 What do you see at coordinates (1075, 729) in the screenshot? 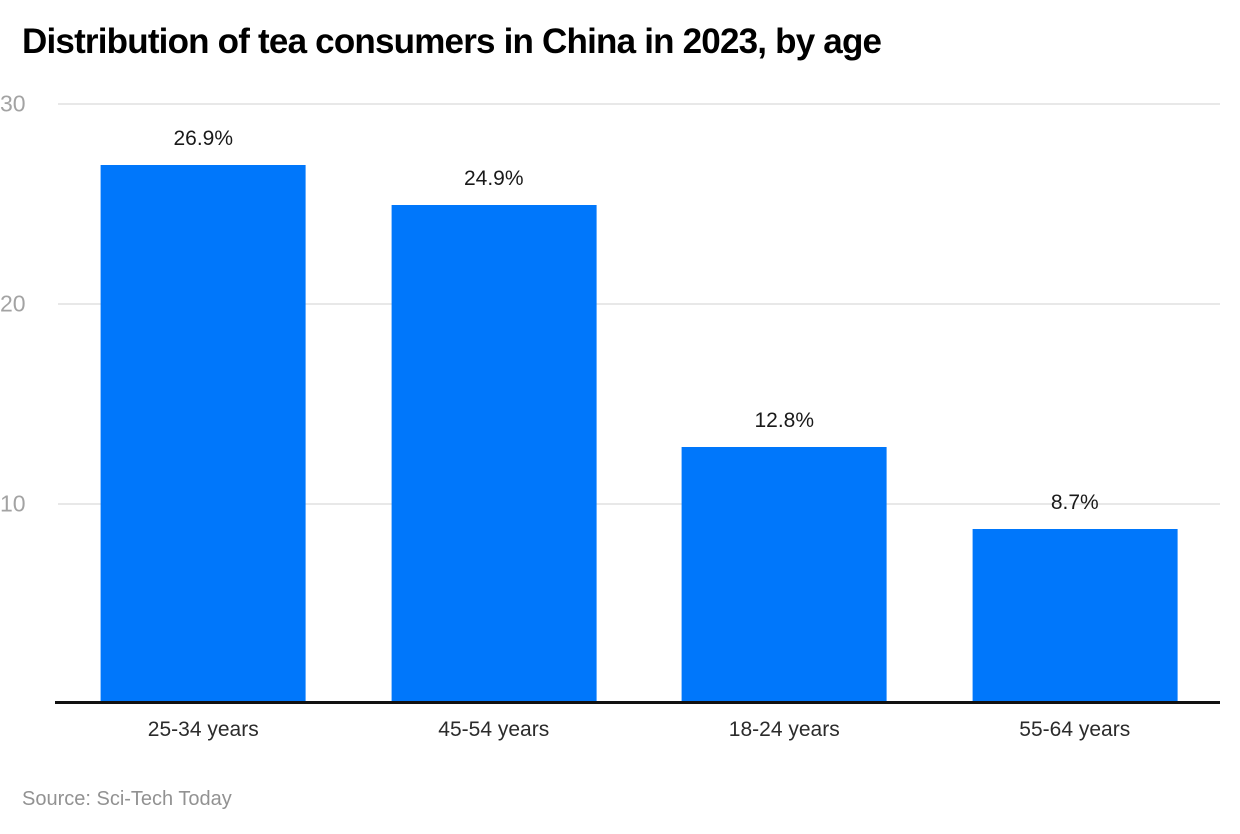
I see `x-axis-label: 55-64 years` at bounding box center [1075, 729].